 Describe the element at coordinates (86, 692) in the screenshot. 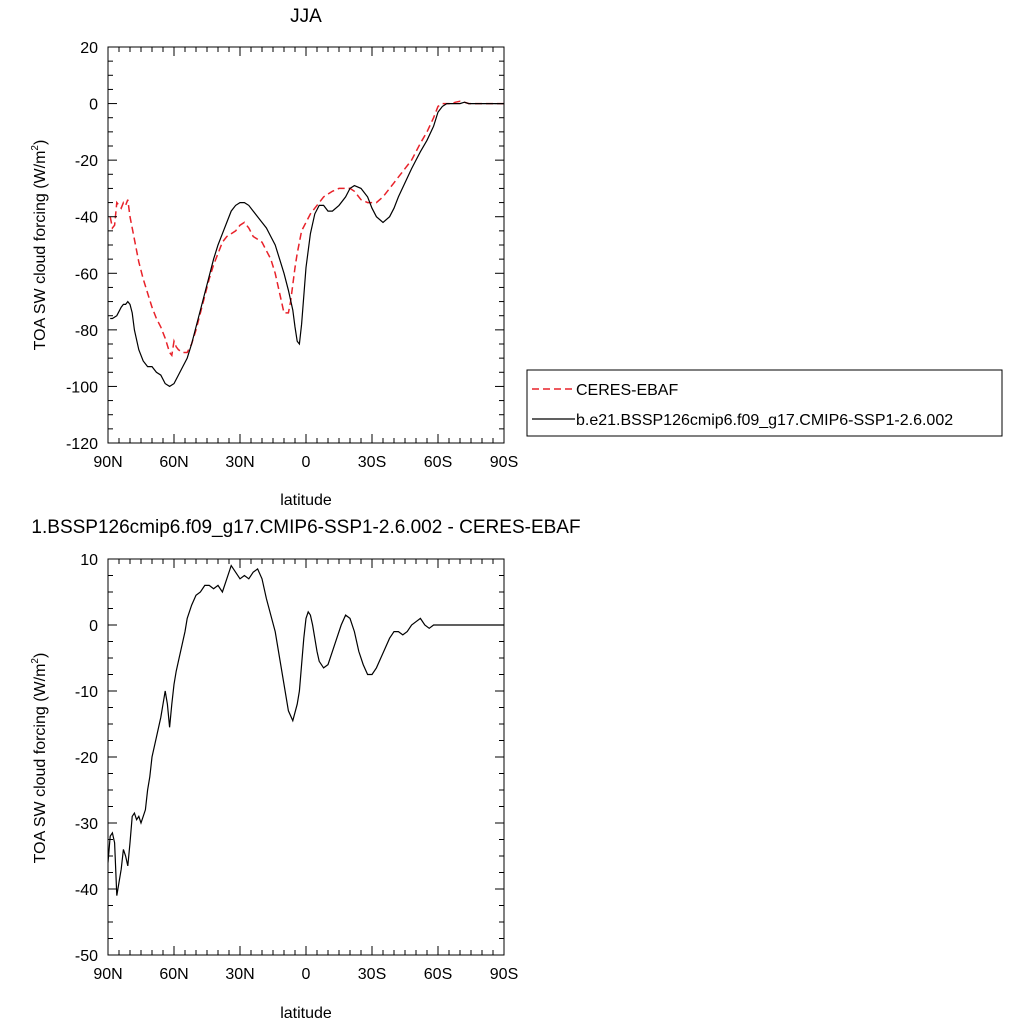

I see `bottom-y-tick-label: -10` at that location.